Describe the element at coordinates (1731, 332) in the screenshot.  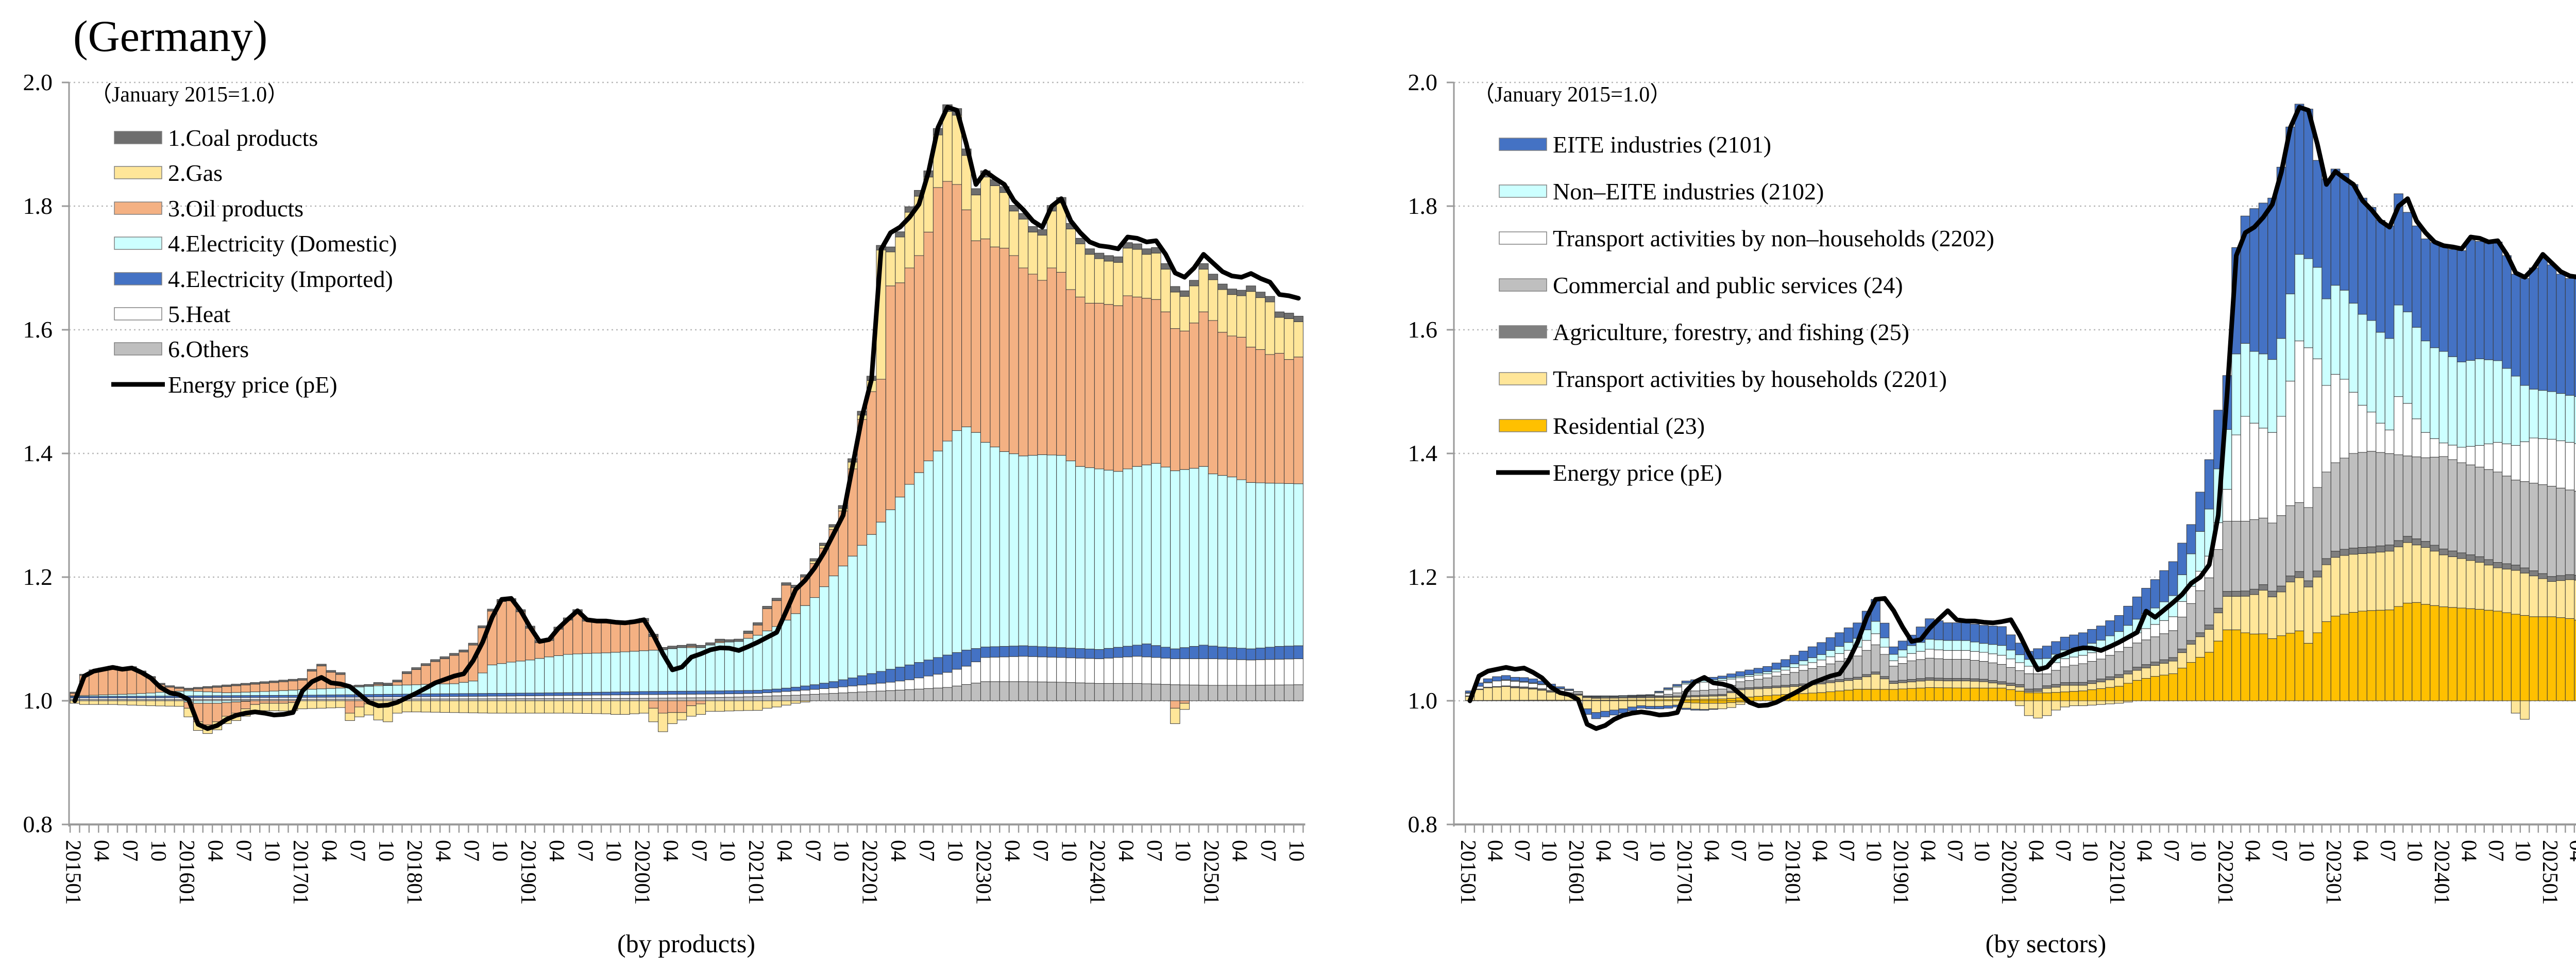
I see `svg-text:Agriculture, forestry, and fis: Agriculture, forestry, and fishing (25)` at that location.